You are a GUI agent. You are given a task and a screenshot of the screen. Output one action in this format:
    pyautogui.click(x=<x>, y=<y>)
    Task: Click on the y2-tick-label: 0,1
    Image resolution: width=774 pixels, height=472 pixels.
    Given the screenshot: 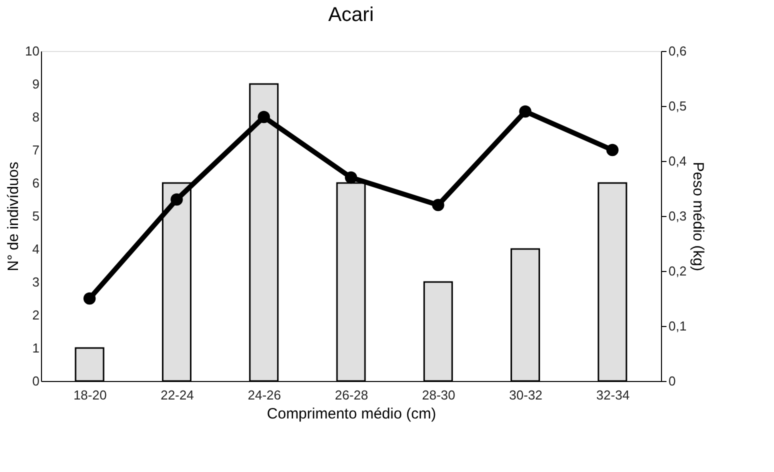 What is the action you would take?
    pyautogui.click(x=677, y=326)
    